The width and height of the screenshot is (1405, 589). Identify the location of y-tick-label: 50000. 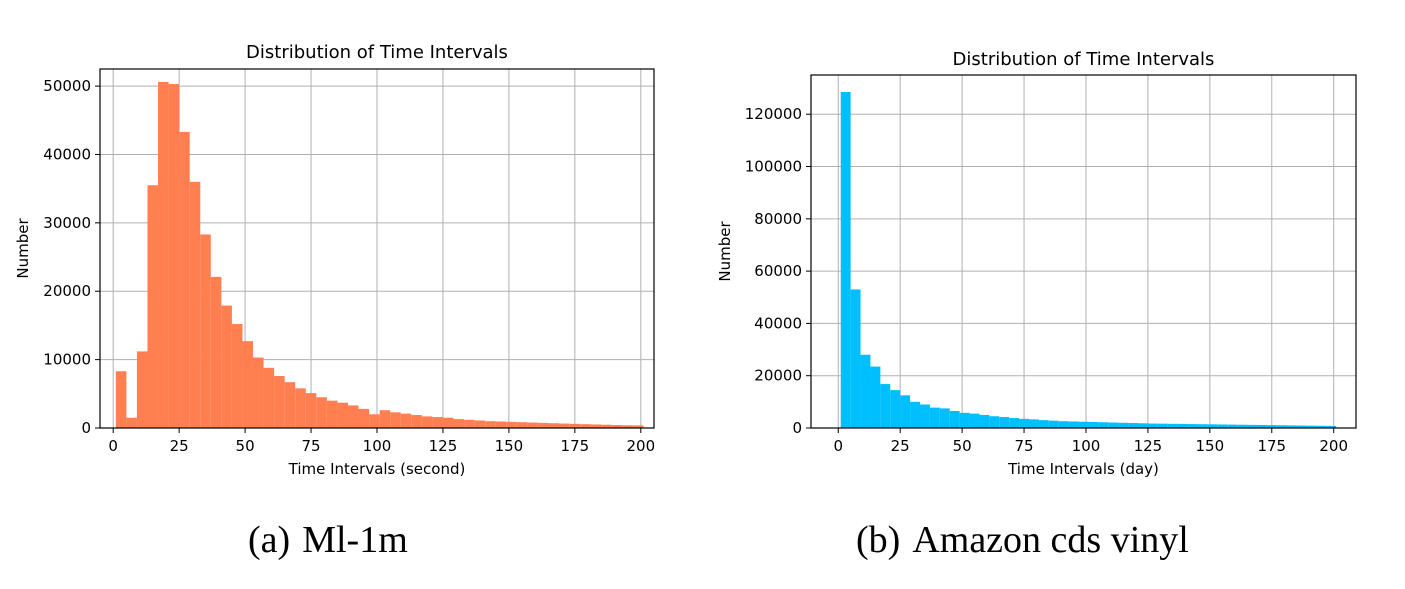
(67, 86).